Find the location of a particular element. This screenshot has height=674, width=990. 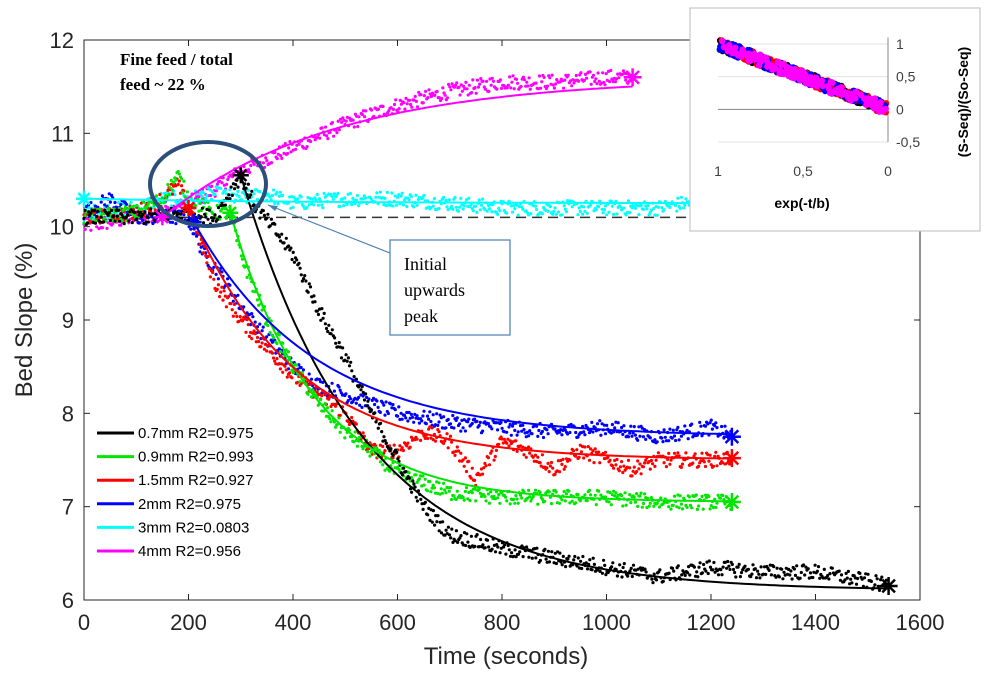

x-tick-label: 1000 is located at coordinates (606, 622).